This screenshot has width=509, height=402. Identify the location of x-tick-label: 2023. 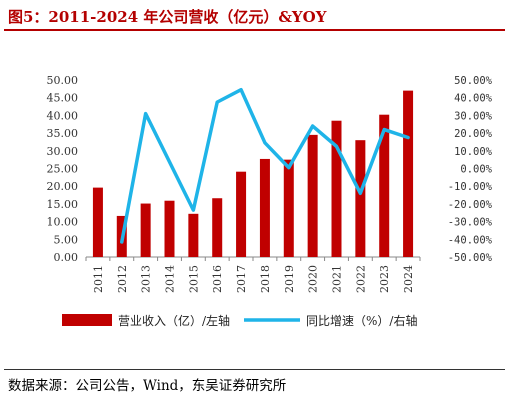
(384, 279).